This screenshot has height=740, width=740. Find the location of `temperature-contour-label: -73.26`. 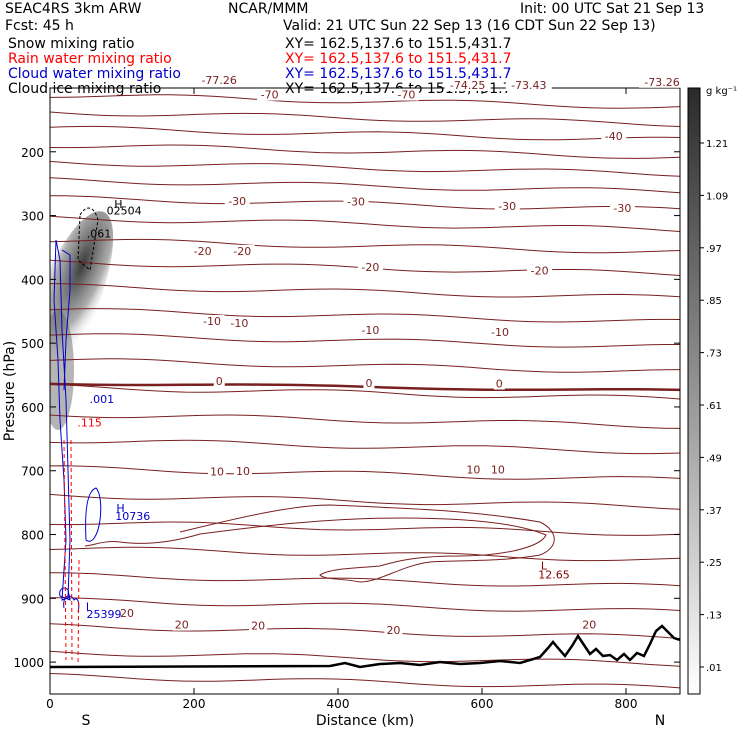

temperature-contour-label: -73.26 is located at coordinates (661, 82).